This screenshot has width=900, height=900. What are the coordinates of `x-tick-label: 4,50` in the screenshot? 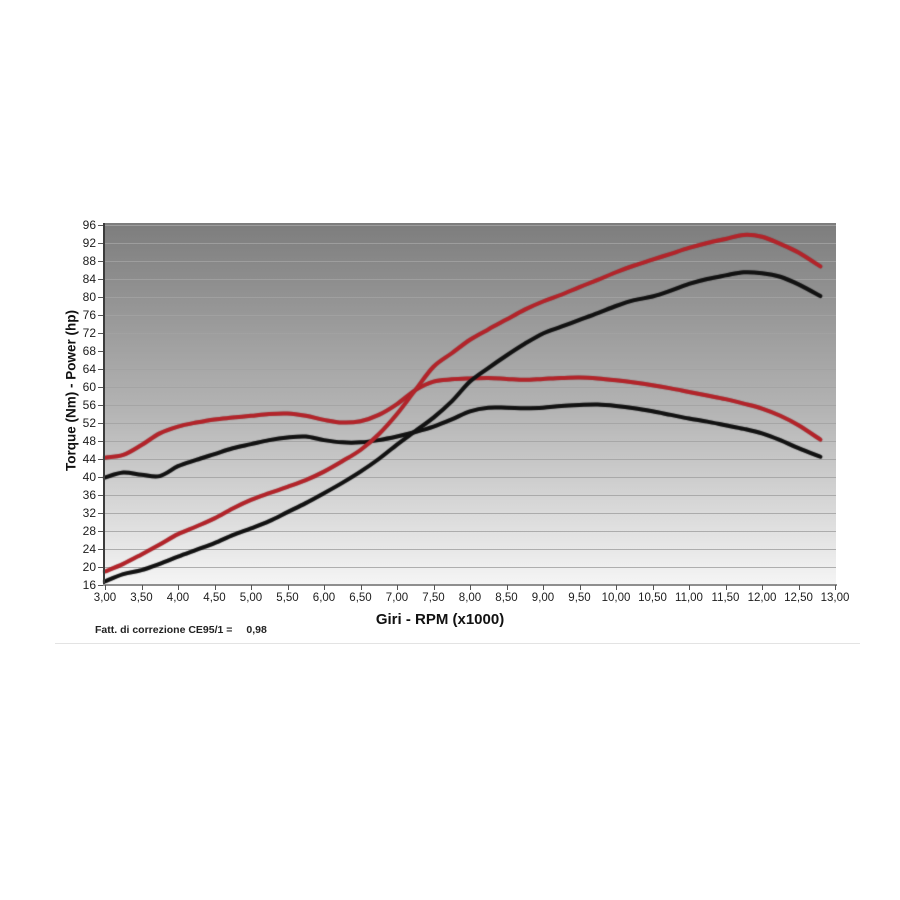 It's located at (214, 598).